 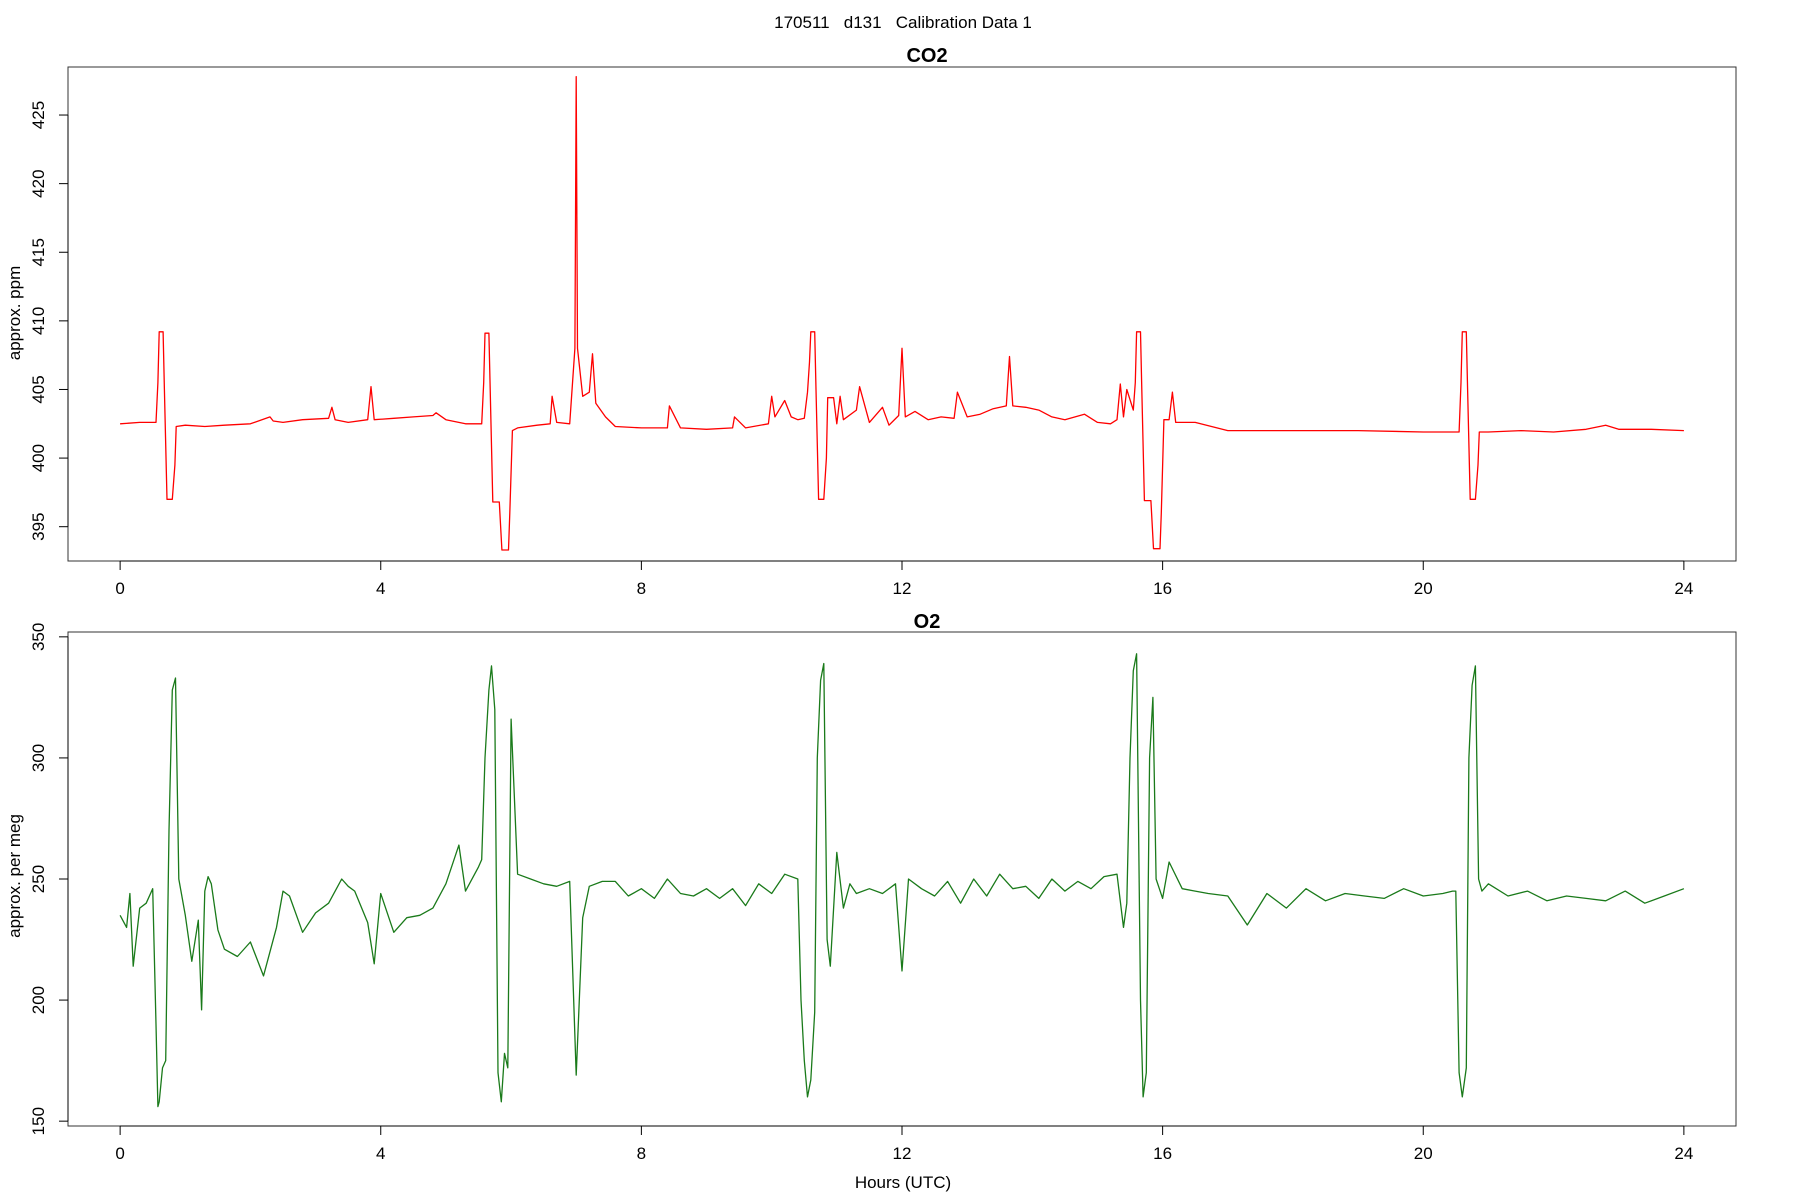 What do you see at coordinates (38, 115) in the screenshot?
I see `co2-y-tick-label: 425` at bounding box center [38, 115].